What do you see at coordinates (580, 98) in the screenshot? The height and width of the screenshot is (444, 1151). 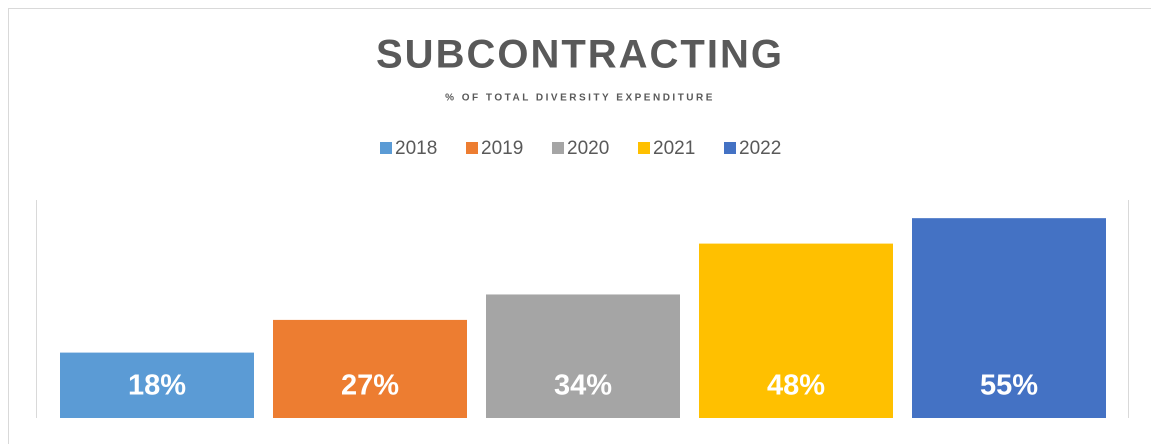 I see `chart-subtitle: % OF TOTAL DIVERSITY EXPENDITURE` at bounding box center [580, 98].